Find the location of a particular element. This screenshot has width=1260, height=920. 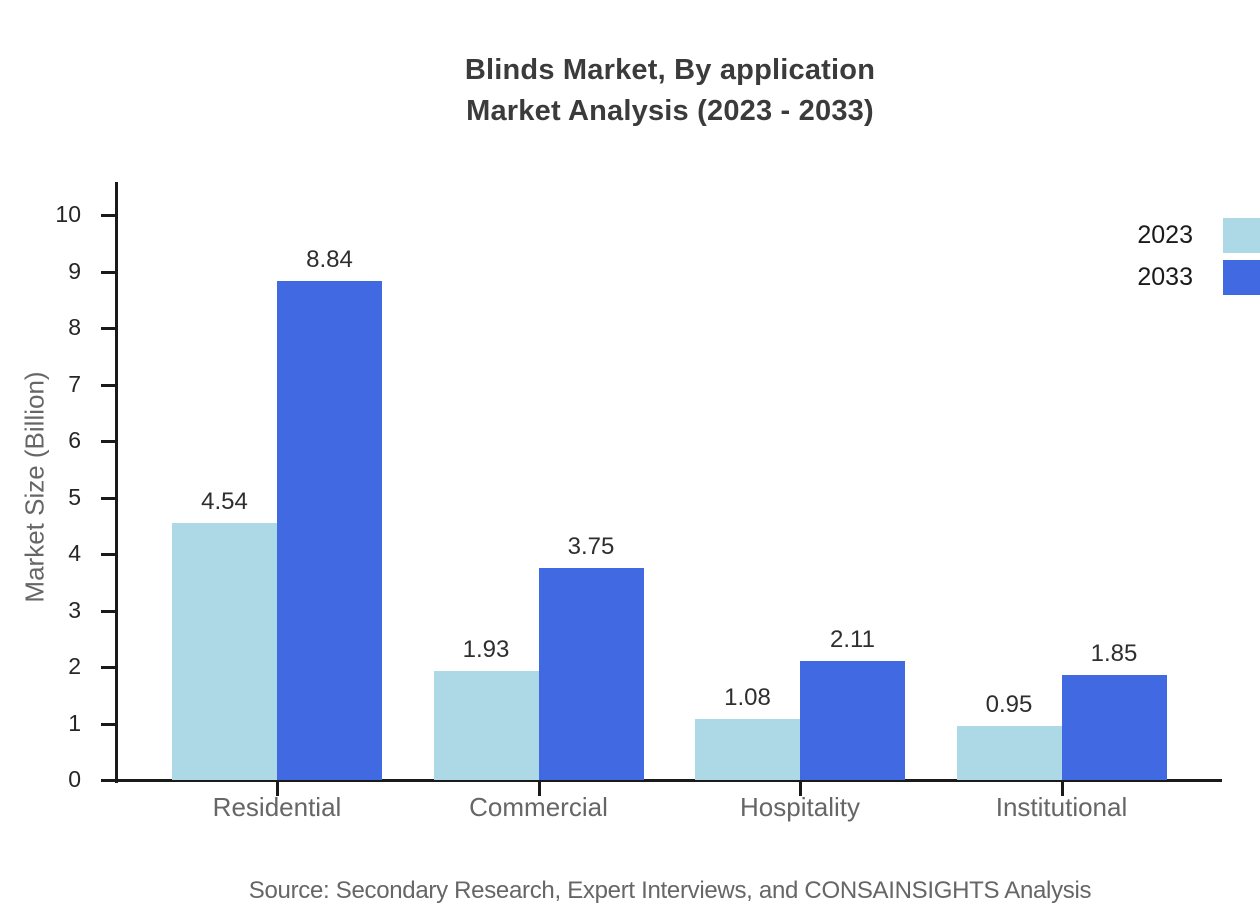

value-label: 1.93 is located at coordinates (486, 649).